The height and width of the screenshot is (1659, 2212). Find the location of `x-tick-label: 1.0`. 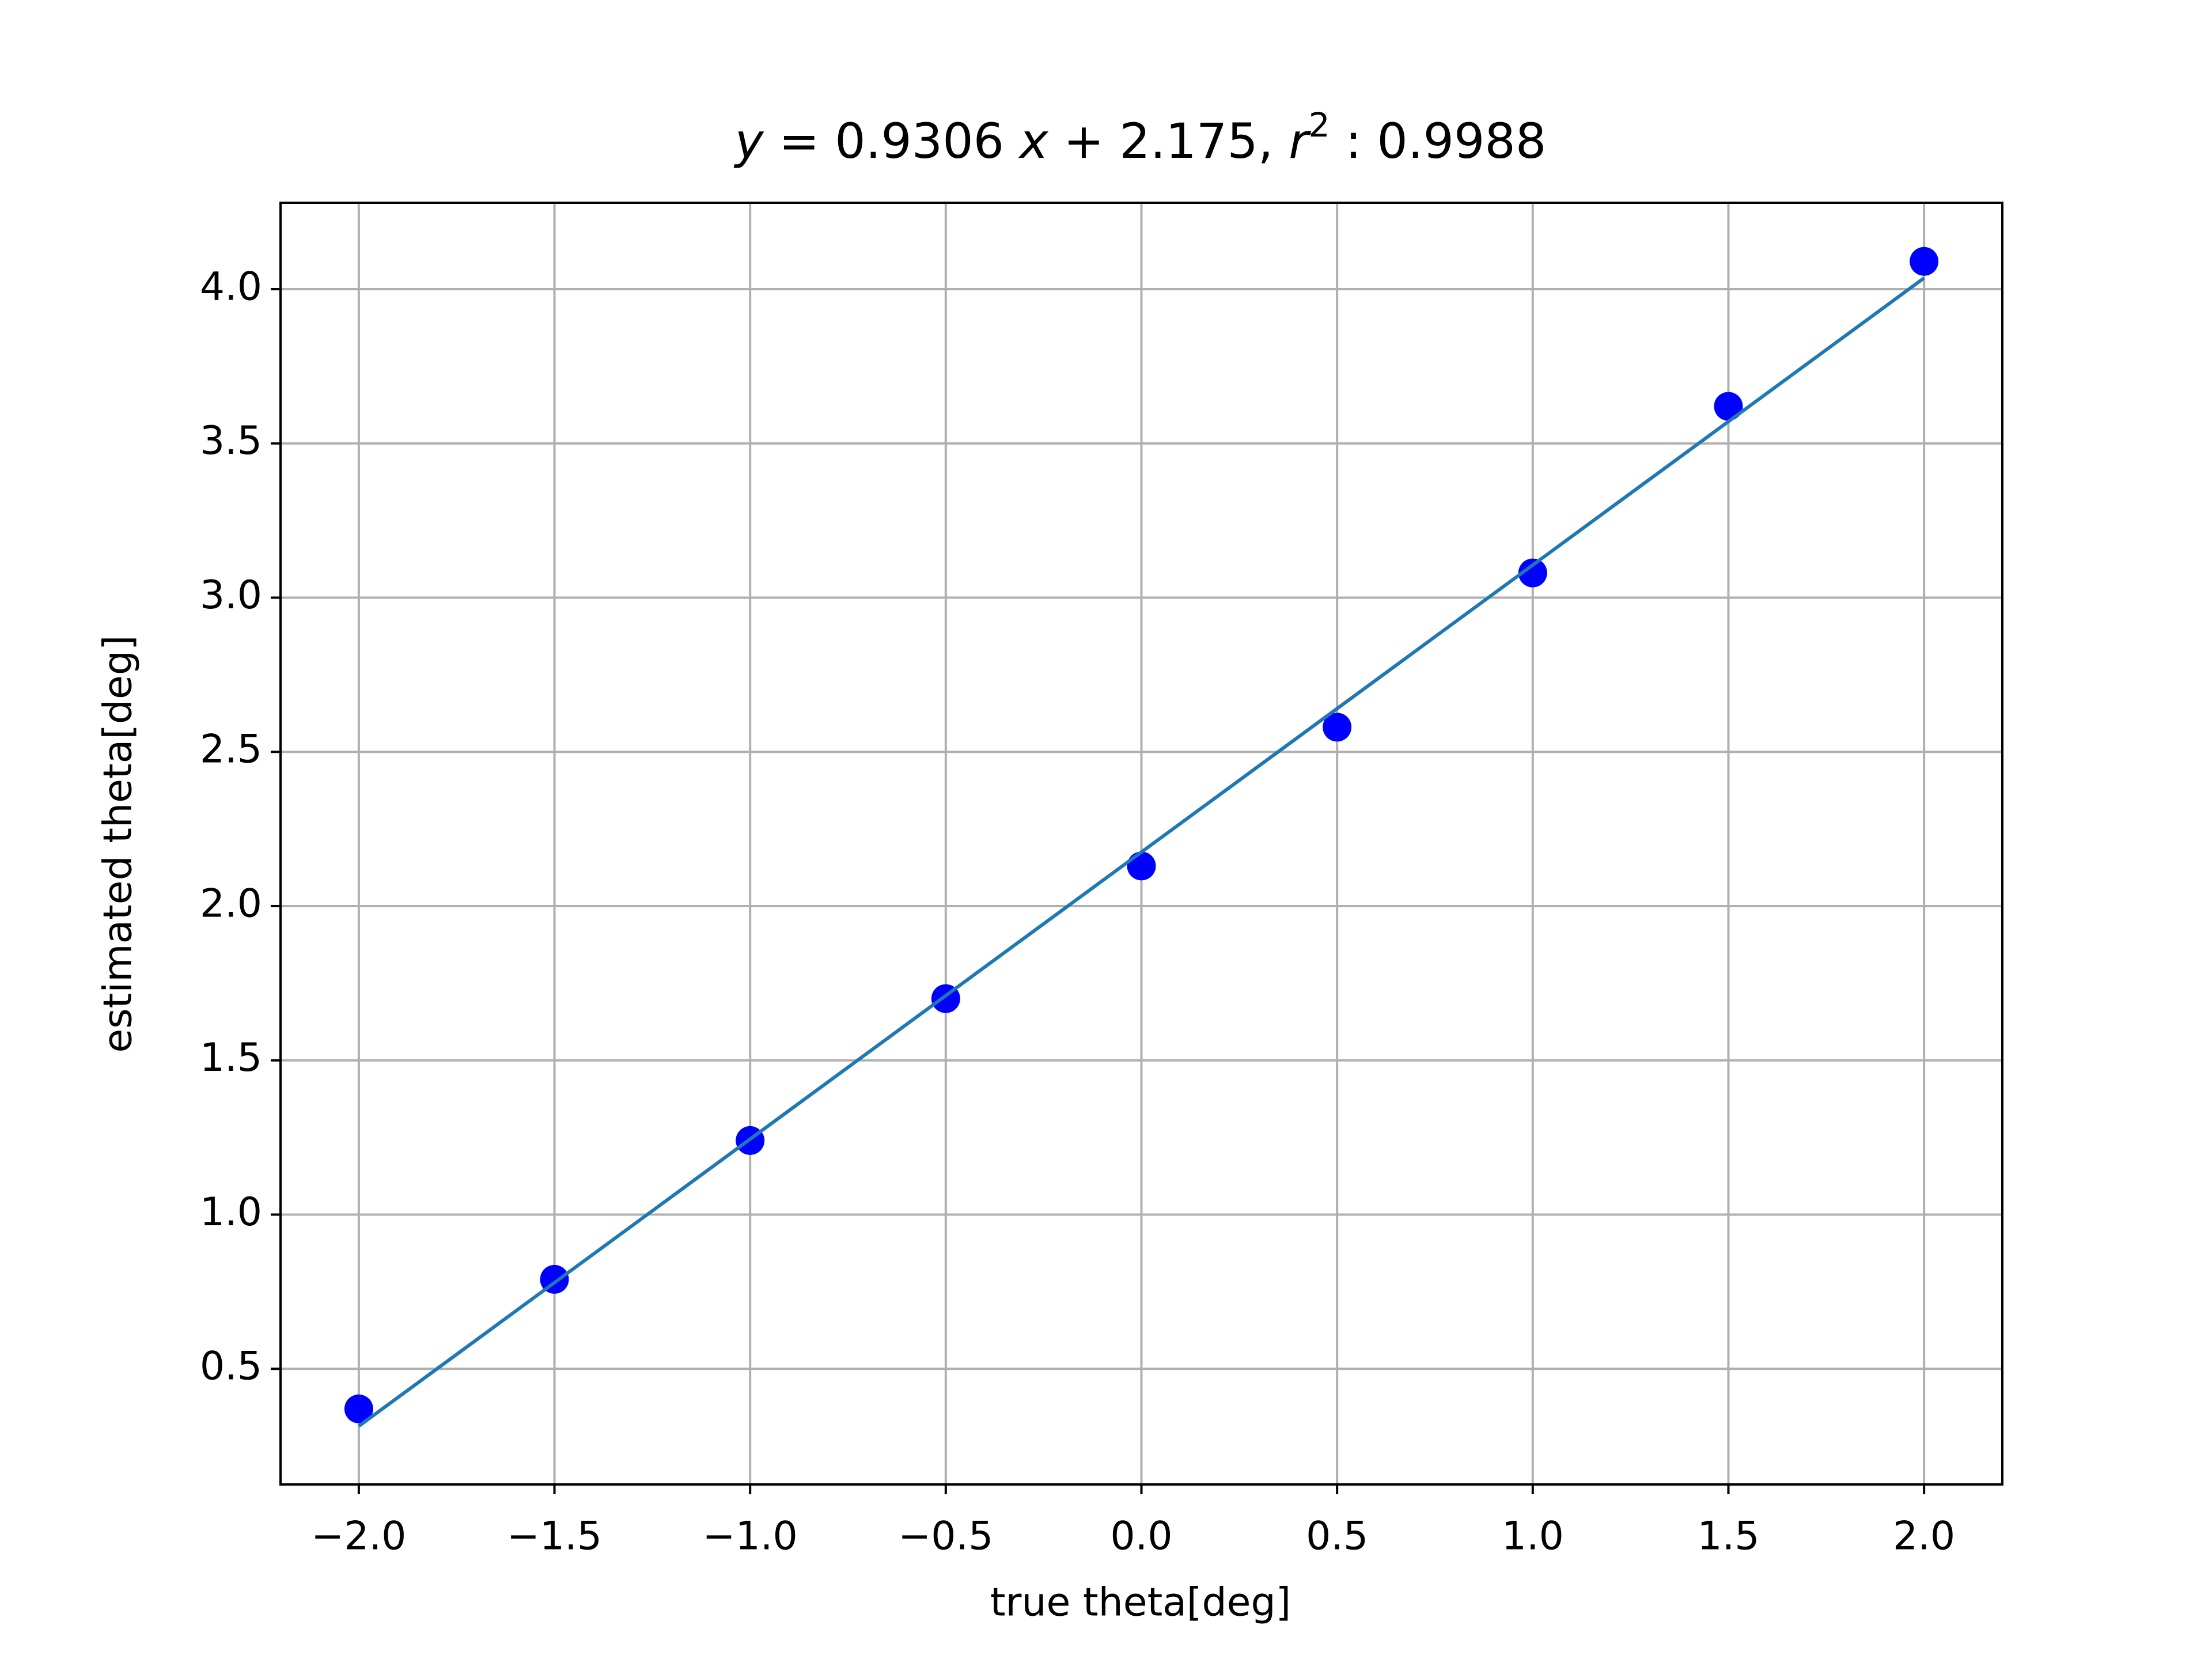

x-tick-label: 1.0 is located at coordinates (1533, 1536).